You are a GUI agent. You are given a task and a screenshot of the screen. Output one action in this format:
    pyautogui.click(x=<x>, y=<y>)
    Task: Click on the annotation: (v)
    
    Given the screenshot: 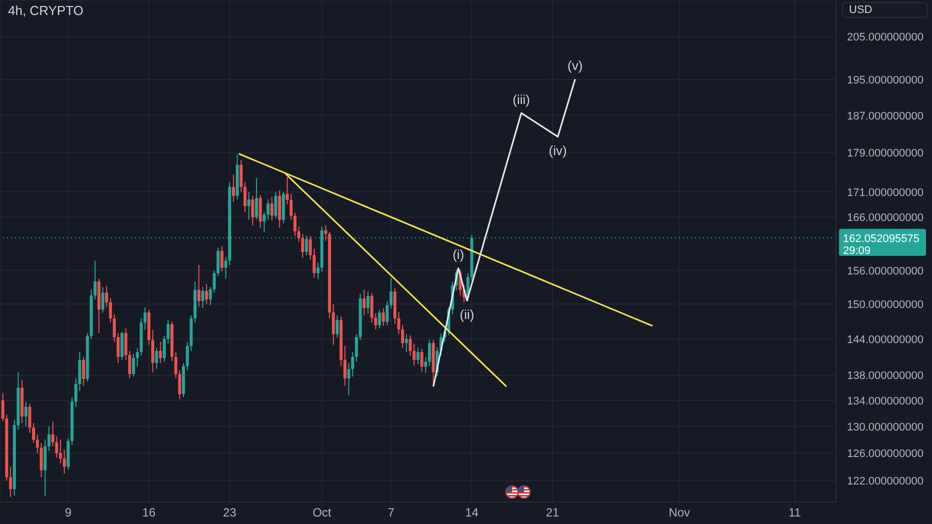 What is the action you would take?
    pyautogui.click(x=575, y=66)
    